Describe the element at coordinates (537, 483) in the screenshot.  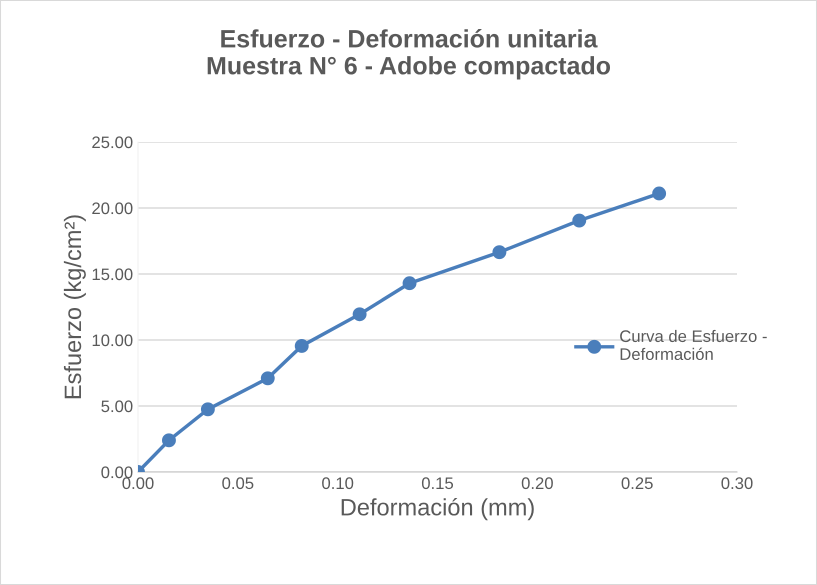
I see `x-tick-label: 0.20` at that location.